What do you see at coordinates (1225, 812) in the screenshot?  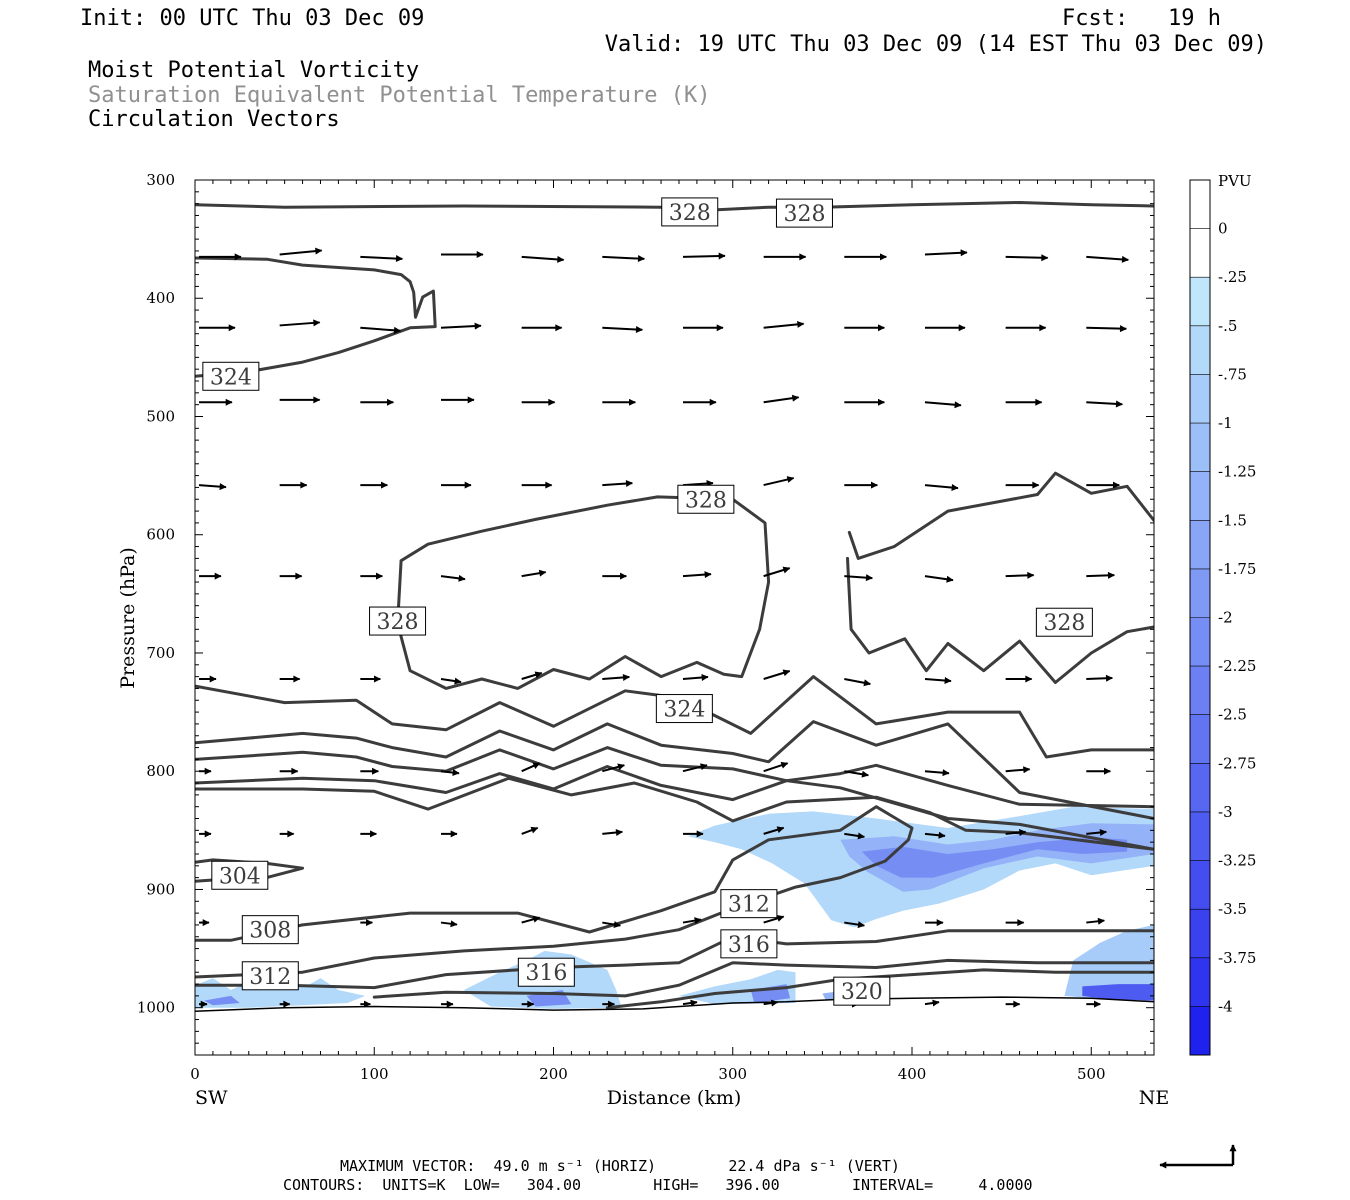 I see `colorbar-label: -3` at bounding box center [1225, 812].